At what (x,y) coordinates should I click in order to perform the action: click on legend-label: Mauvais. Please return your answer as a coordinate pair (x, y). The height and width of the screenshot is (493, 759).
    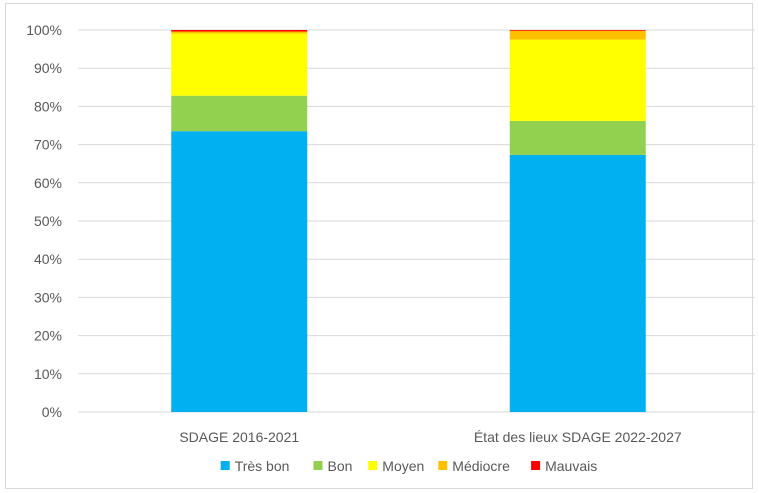
    Looking at the image, I should click on (571, 466).